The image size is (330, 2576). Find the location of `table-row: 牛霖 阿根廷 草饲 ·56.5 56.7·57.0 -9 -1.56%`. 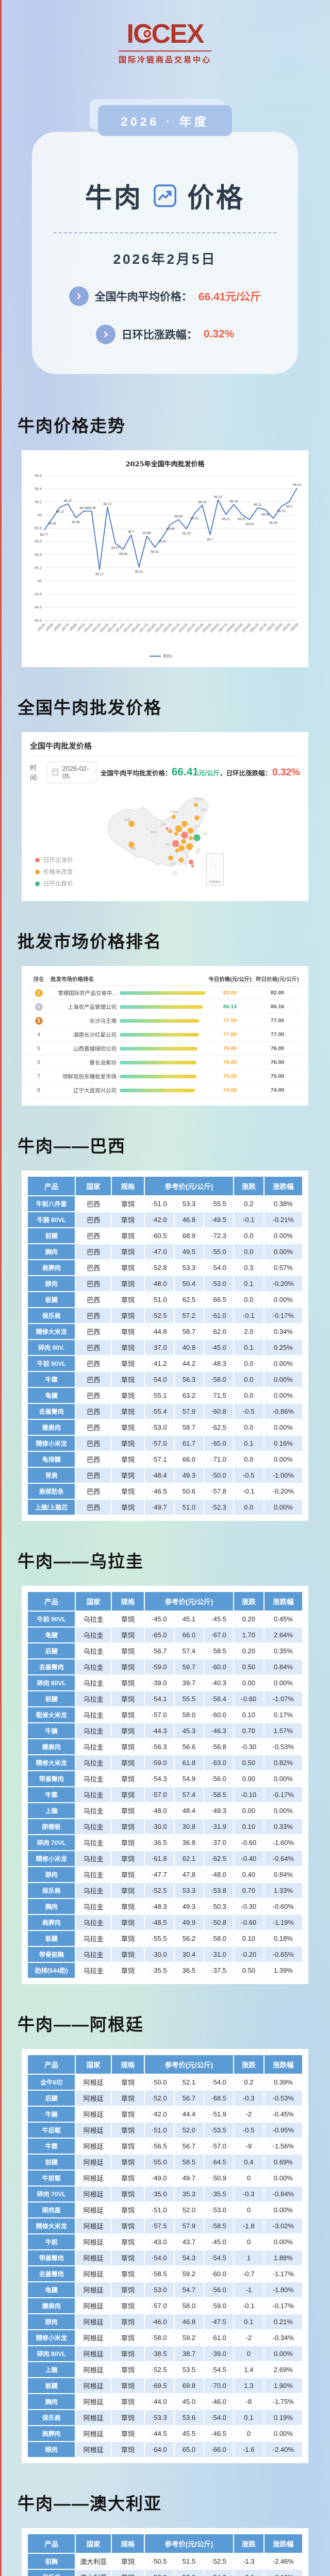

table-row: 牛霖 阿根廷 草饲 ·56.5 56.7·57.0 -9 -1.56% is located at coordinates (165, 2146).